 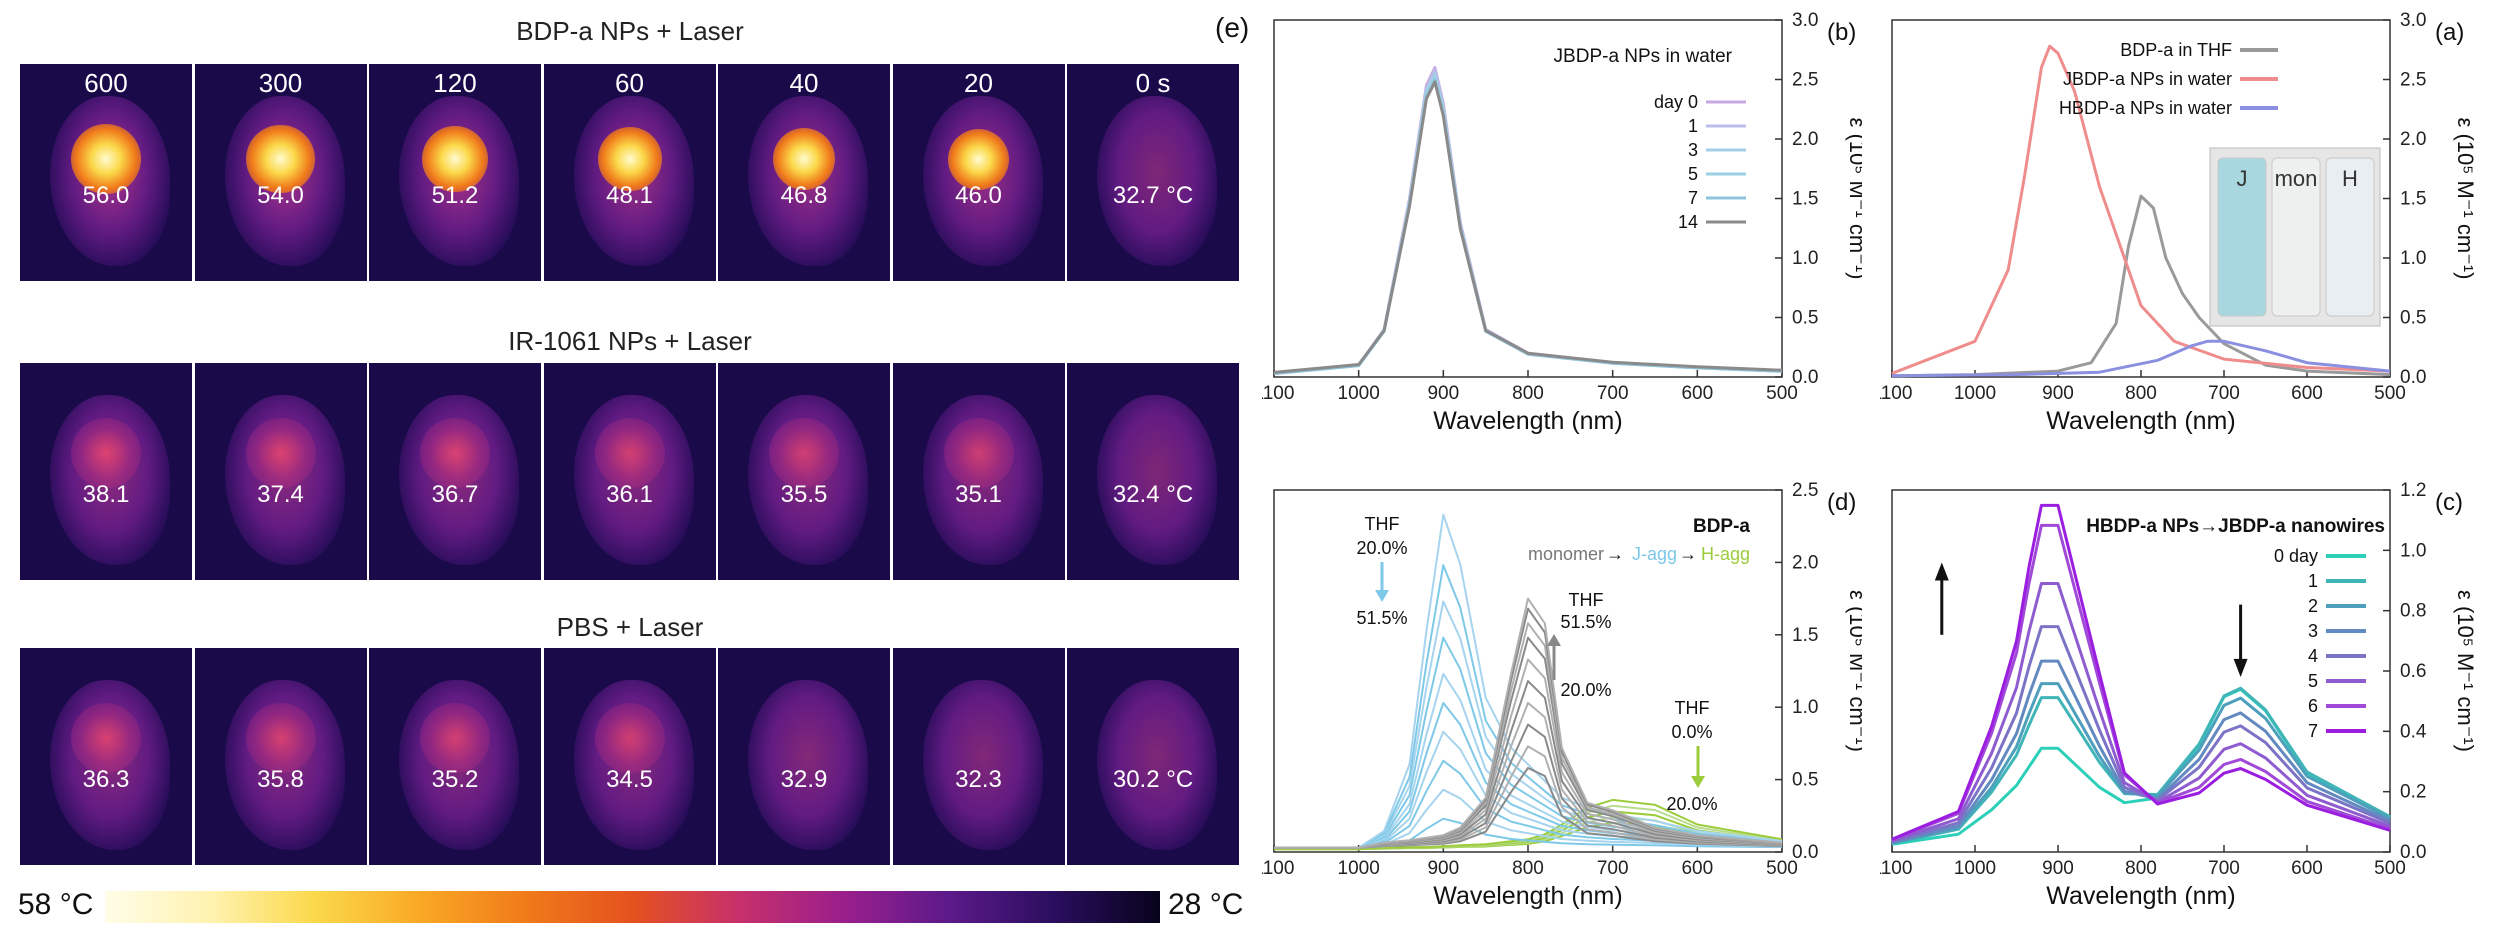 What do you see at coordinates (2313, 706) in the screenshot?
I see `legend-label: 6` at bounding box center [2313, 706].